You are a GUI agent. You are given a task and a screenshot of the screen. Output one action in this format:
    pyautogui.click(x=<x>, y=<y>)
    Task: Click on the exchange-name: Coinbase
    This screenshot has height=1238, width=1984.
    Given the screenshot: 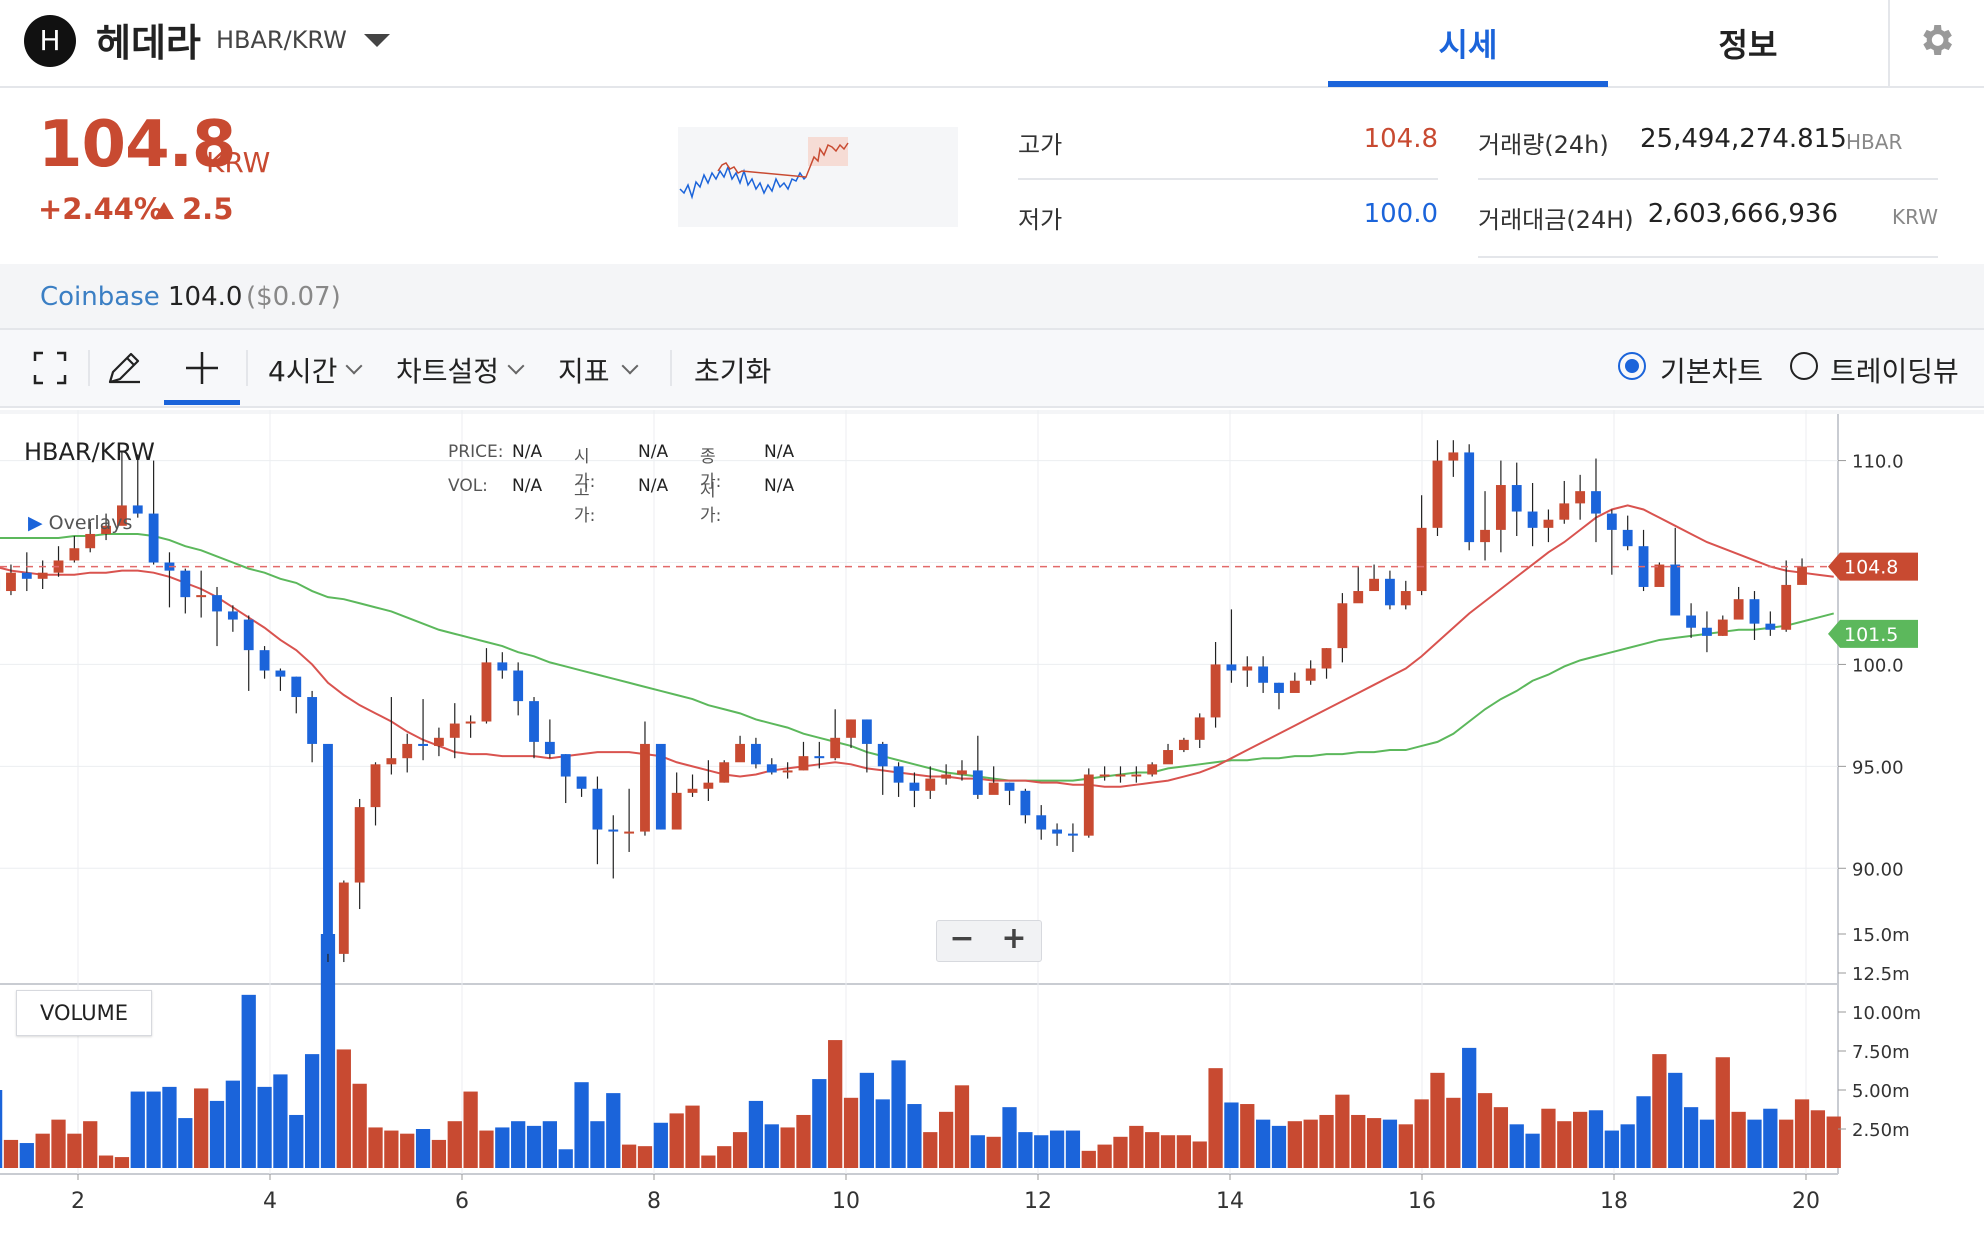 What is the action you would take?
    pyautogui.click(x=100, y=297)
    